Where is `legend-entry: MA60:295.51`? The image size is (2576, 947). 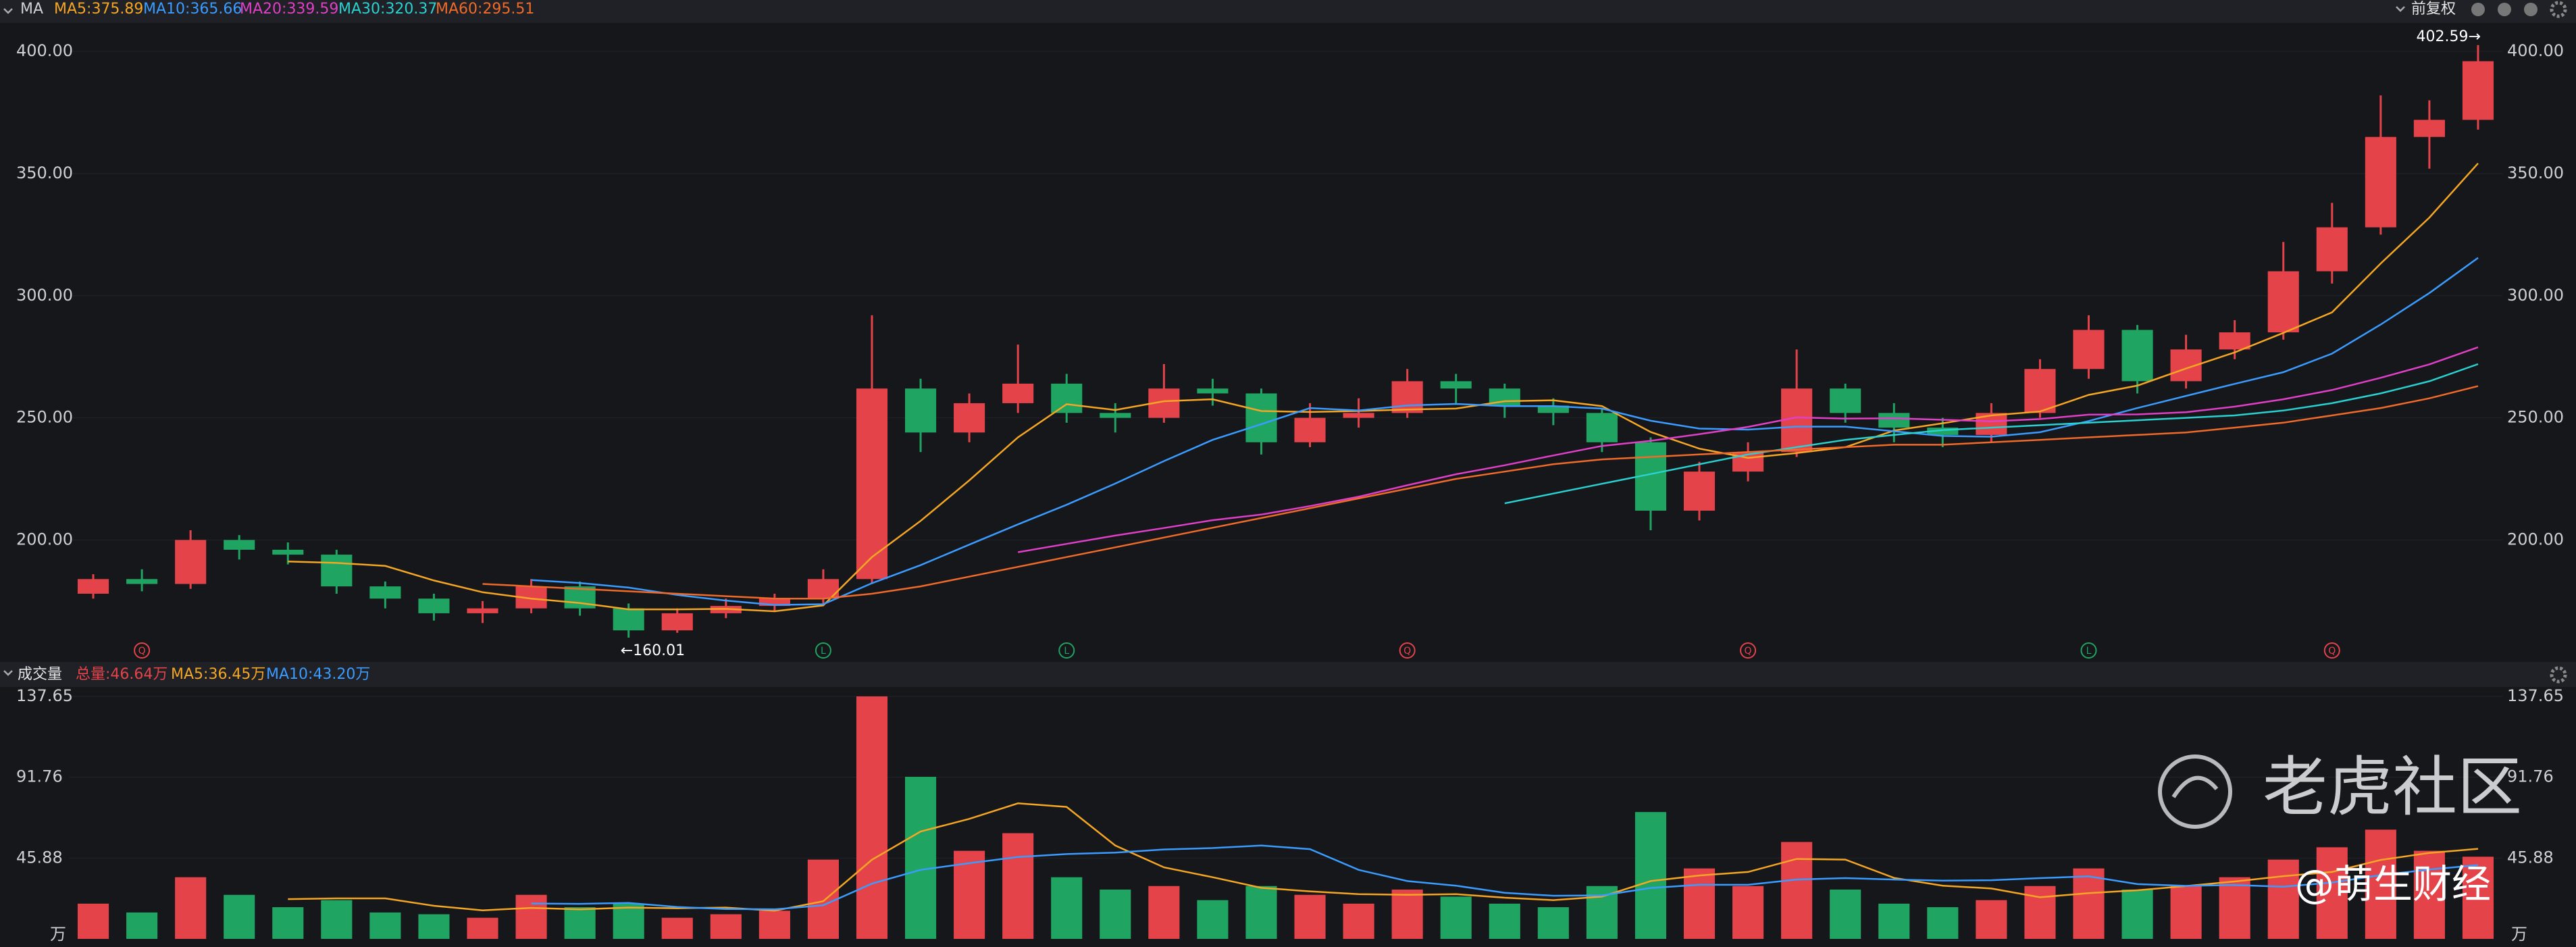
legend-entry: MA60:295.51 is located at coordinates (485, 9).